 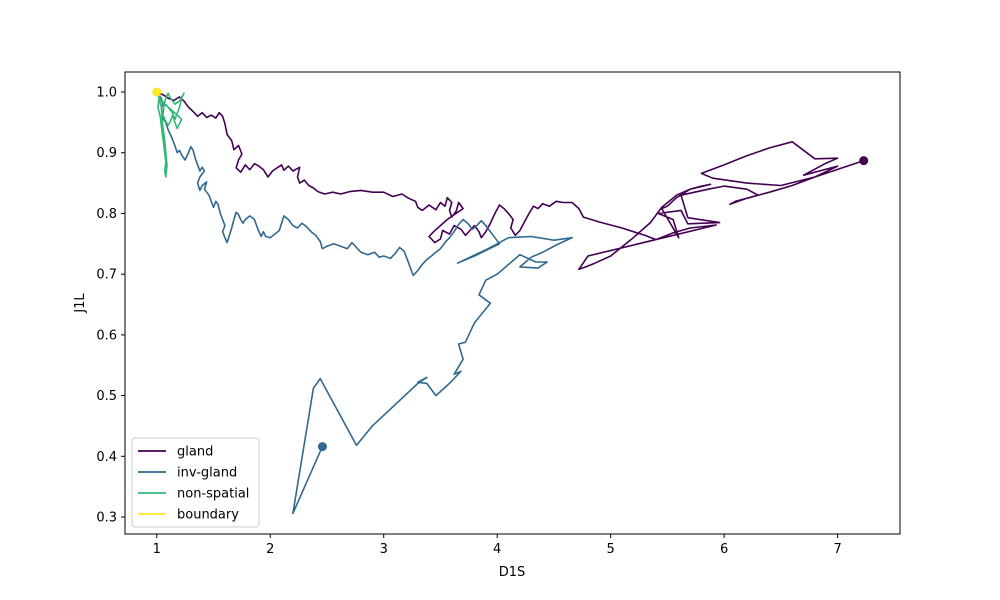 What do you see at coordinates (106, 518) in the screenshot?
I see `y-tick-label: 0.3` at bounding box center [106, 518].